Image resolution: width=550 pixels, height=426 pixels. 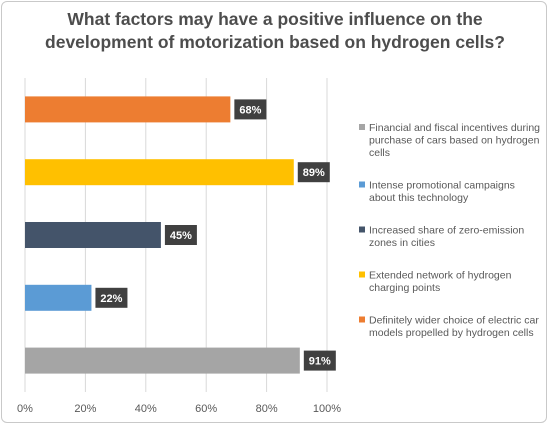 I want to click on legend-label-1-line-3: cells, so click(x=379, y=153).